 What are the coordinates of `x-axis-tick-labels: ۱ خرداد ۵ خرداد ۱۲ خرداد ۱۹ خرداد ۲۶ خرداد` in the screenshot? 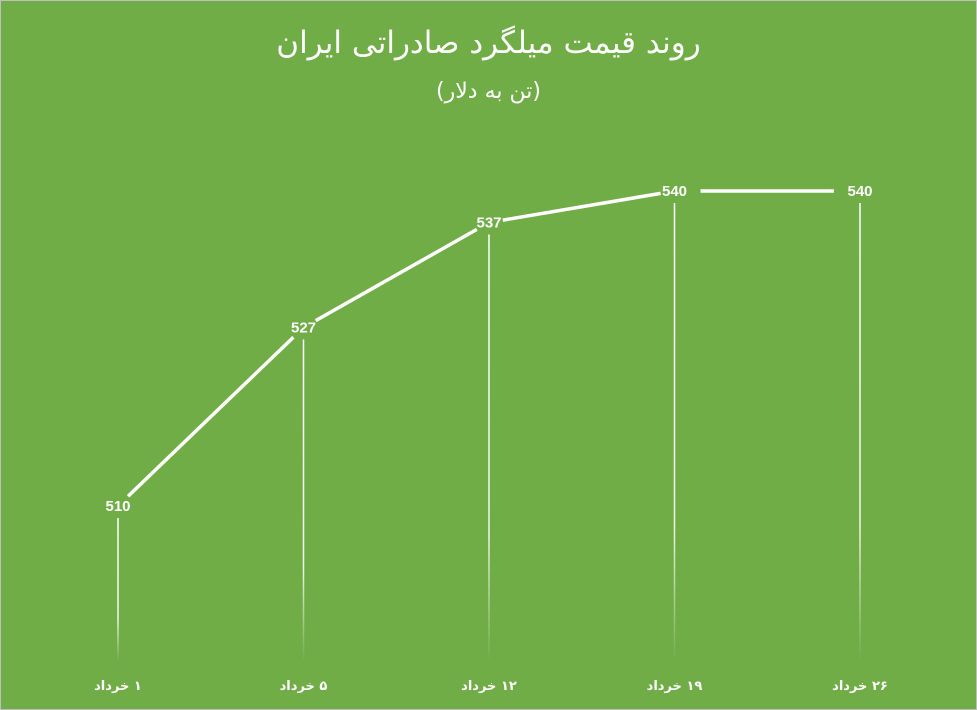 It's located at (491, 686).